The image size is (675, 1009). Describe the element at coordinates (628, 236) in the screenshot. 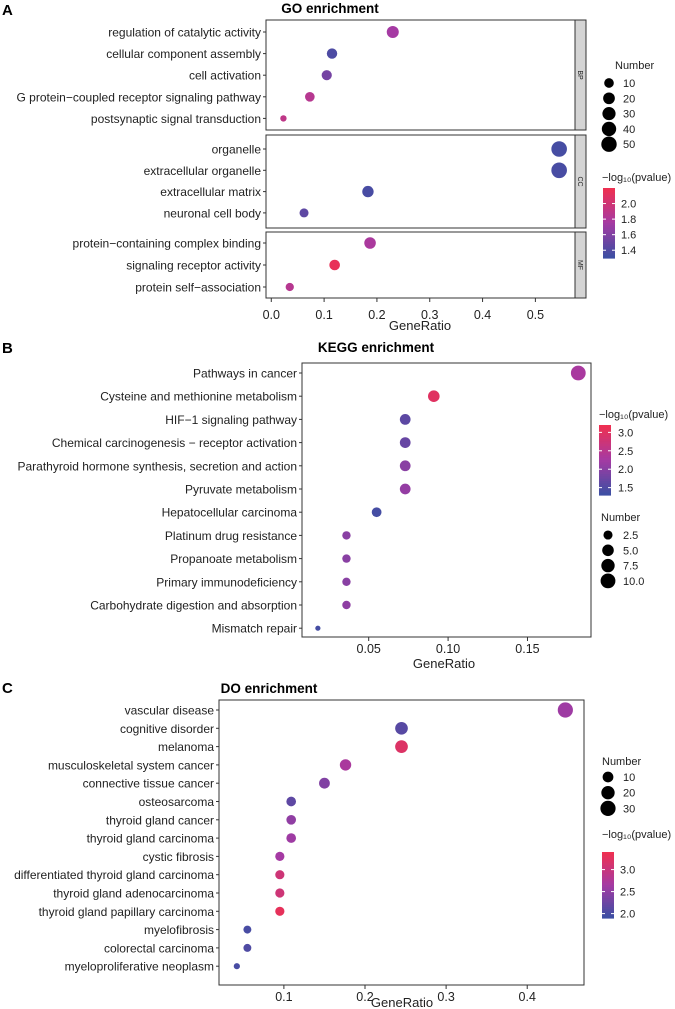

I see `colorbar-label: 1.6` at that location.